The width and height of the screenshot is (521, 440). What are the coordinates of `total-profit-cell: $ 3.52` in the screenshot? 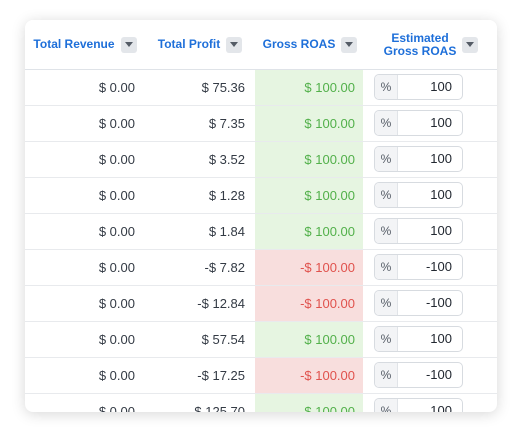 It's located at (226, 159).